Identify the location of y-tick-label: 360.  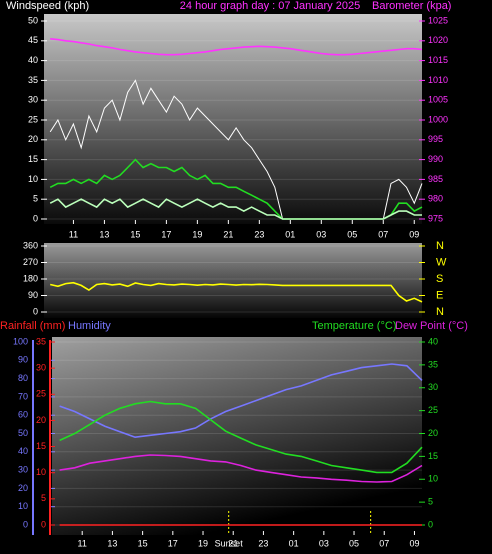
(30, 245).